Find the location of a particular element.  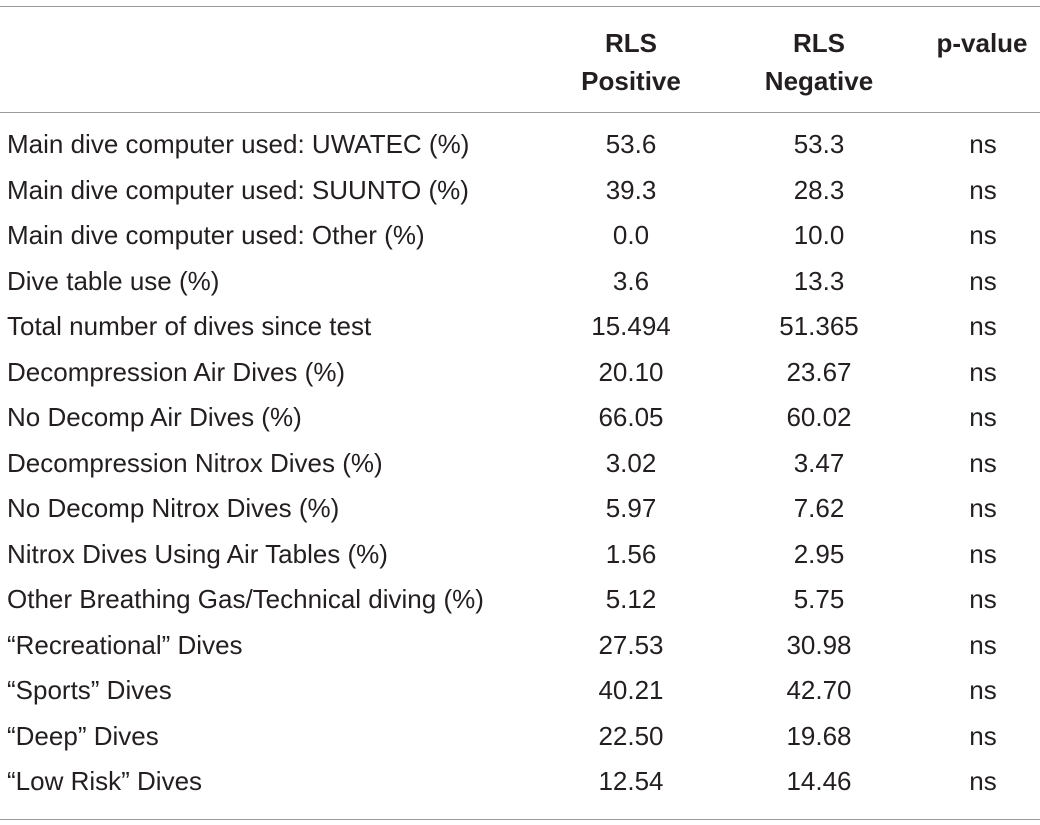

rls-negative-value: 23.67 is located at coordinates (819, 371).